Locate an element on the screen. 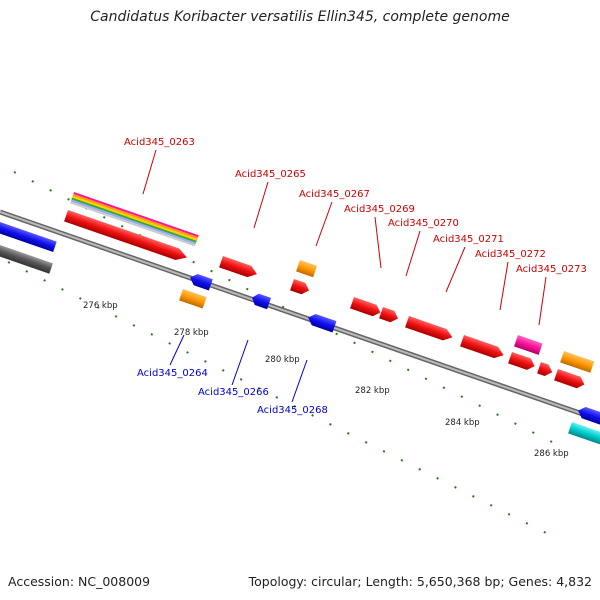 The height and width of the screenshot is (600, 600). reverse-labels: Acid345_0264 Acid345_0266 Acid345_0268 is located at coordinates (232, 392).